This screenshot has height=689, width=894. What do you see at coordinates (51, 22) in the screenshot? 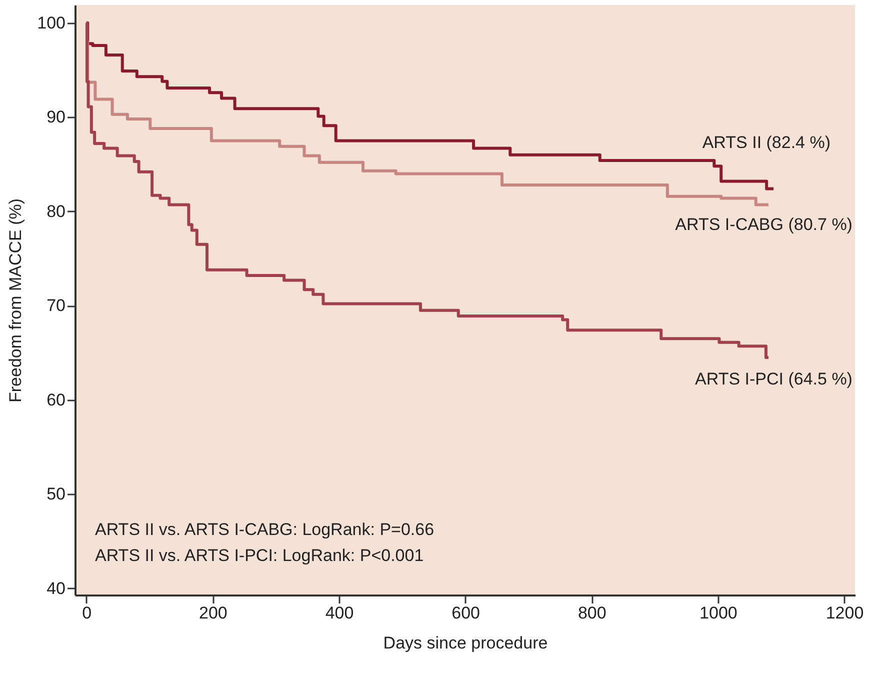
I see `y-tick-label: 100` at bounding box center [51, 22].